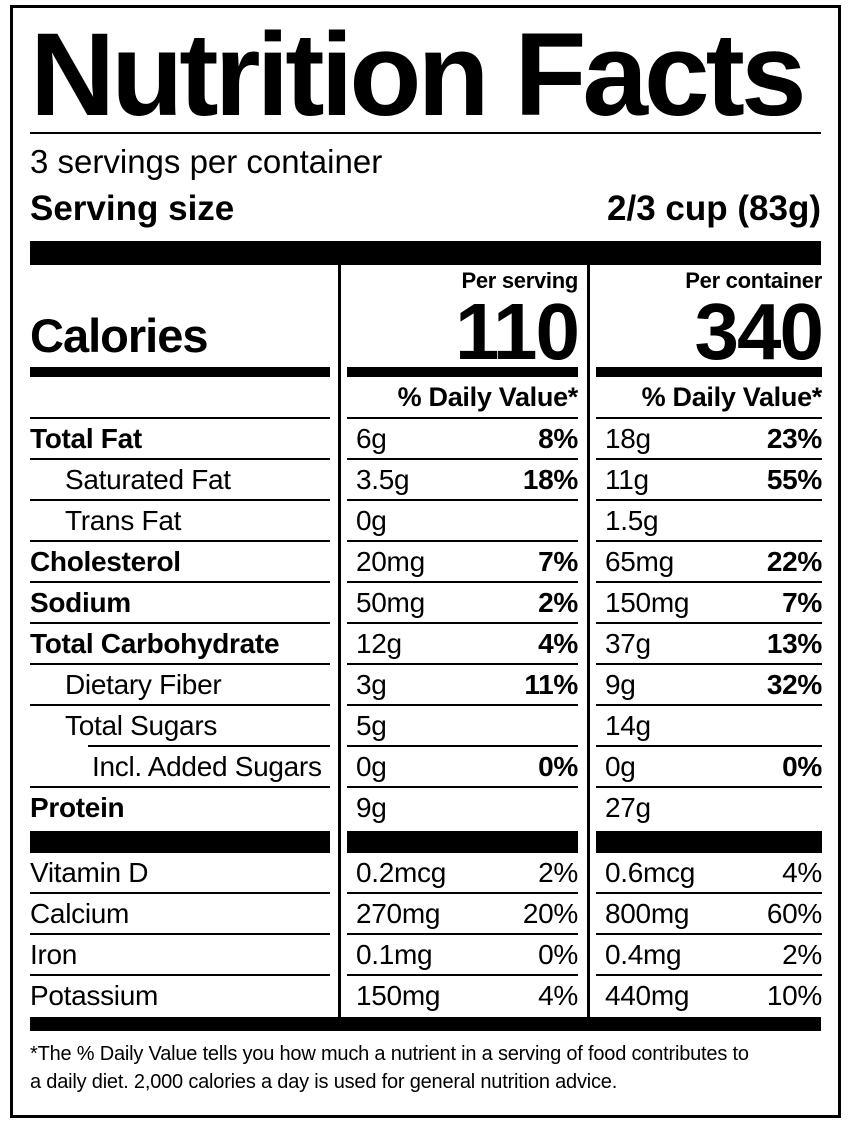 This screenshot has height=1128, width=850. Describe the element at coordinates (379, 643) in the screenshot. I see `amount-per-serving: 12g` at that location.